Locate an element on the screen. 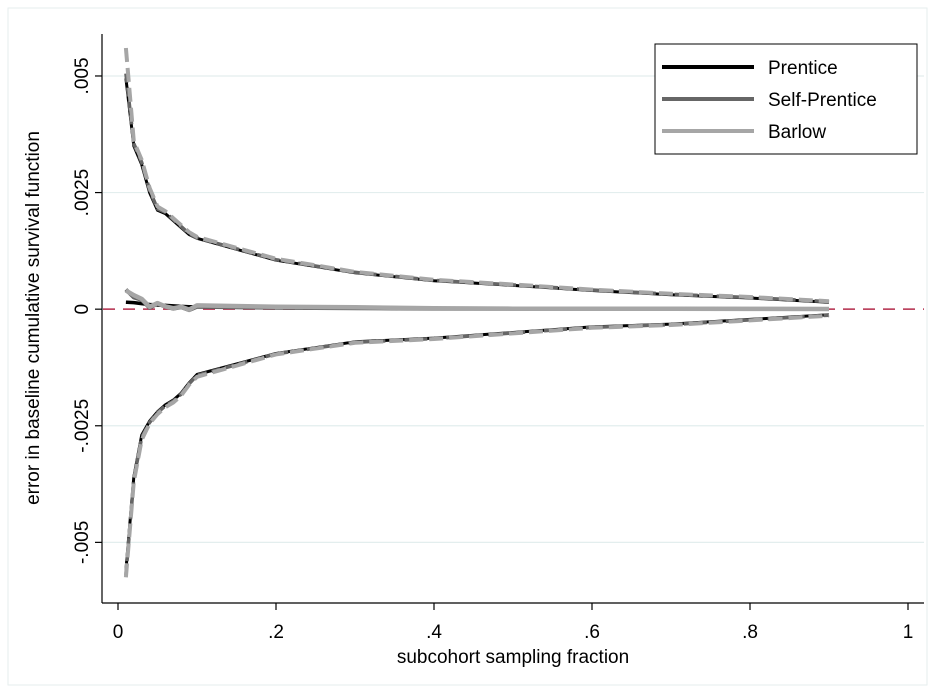  x-tick-label: .6 is located at coordinates (592, 632).